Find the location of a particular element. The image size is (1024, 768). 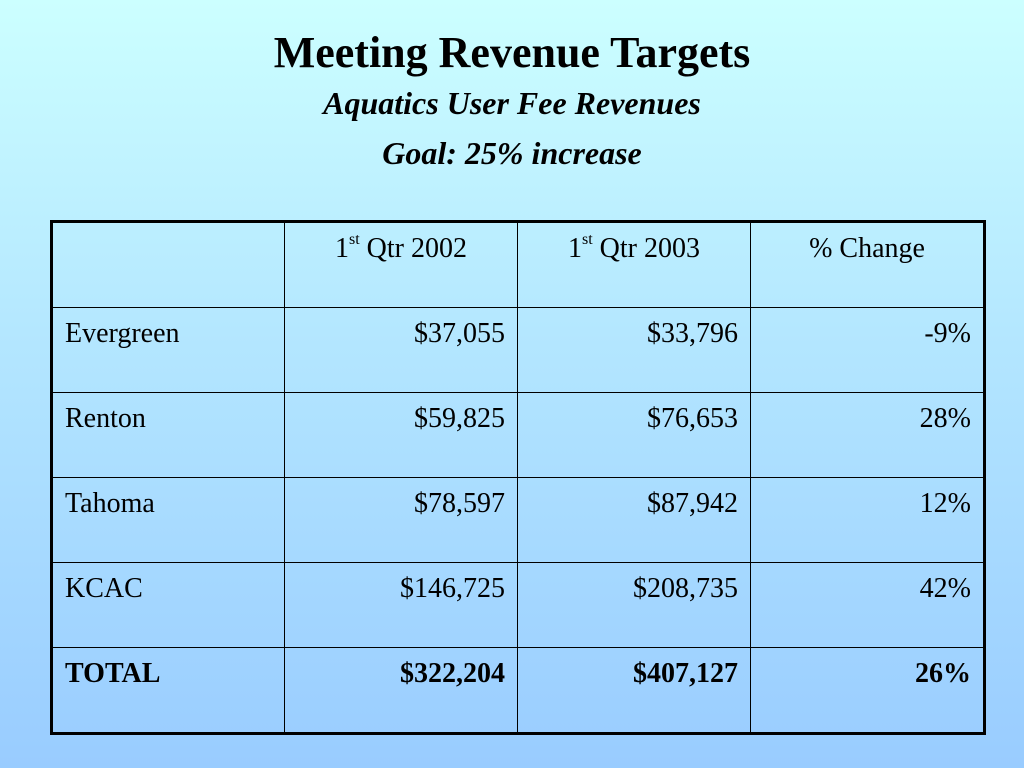

row-q2002: $37,055 is located at coordinates (401, 350).